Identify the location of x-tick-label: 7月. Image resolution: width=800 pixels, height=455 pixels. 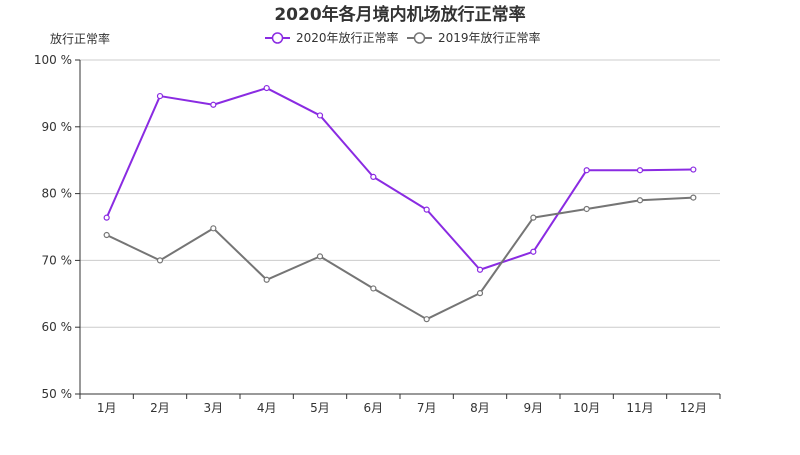
(427, 408).